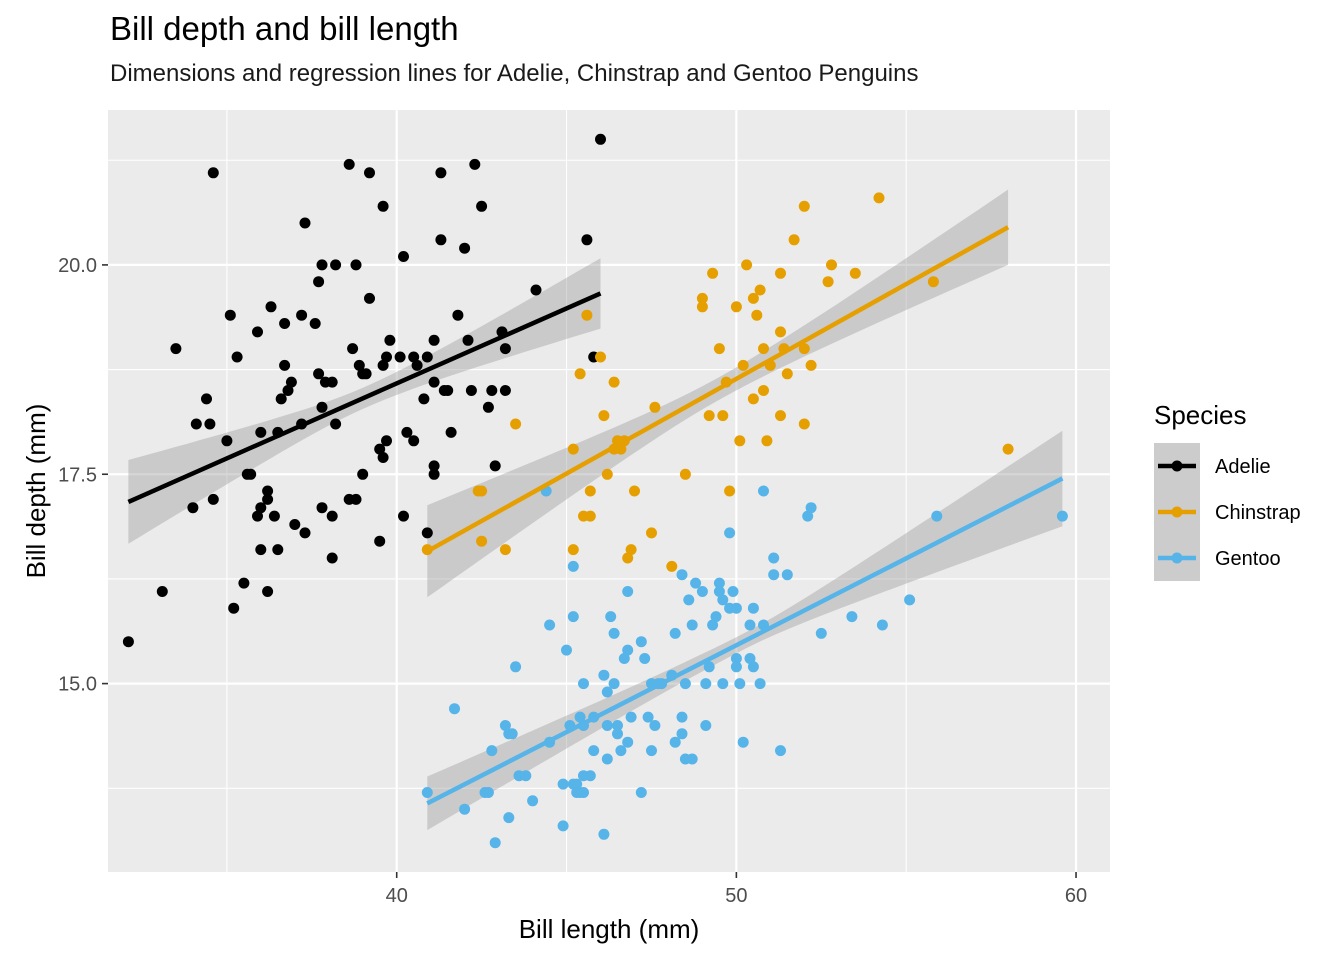 Image resolution: width=1344 pixels, height=960 pixels. Describe the element at coordinates (1227, 490) in the screenshot. I see `legend: Species Adelie Chinstrap Gentoo` at that location.